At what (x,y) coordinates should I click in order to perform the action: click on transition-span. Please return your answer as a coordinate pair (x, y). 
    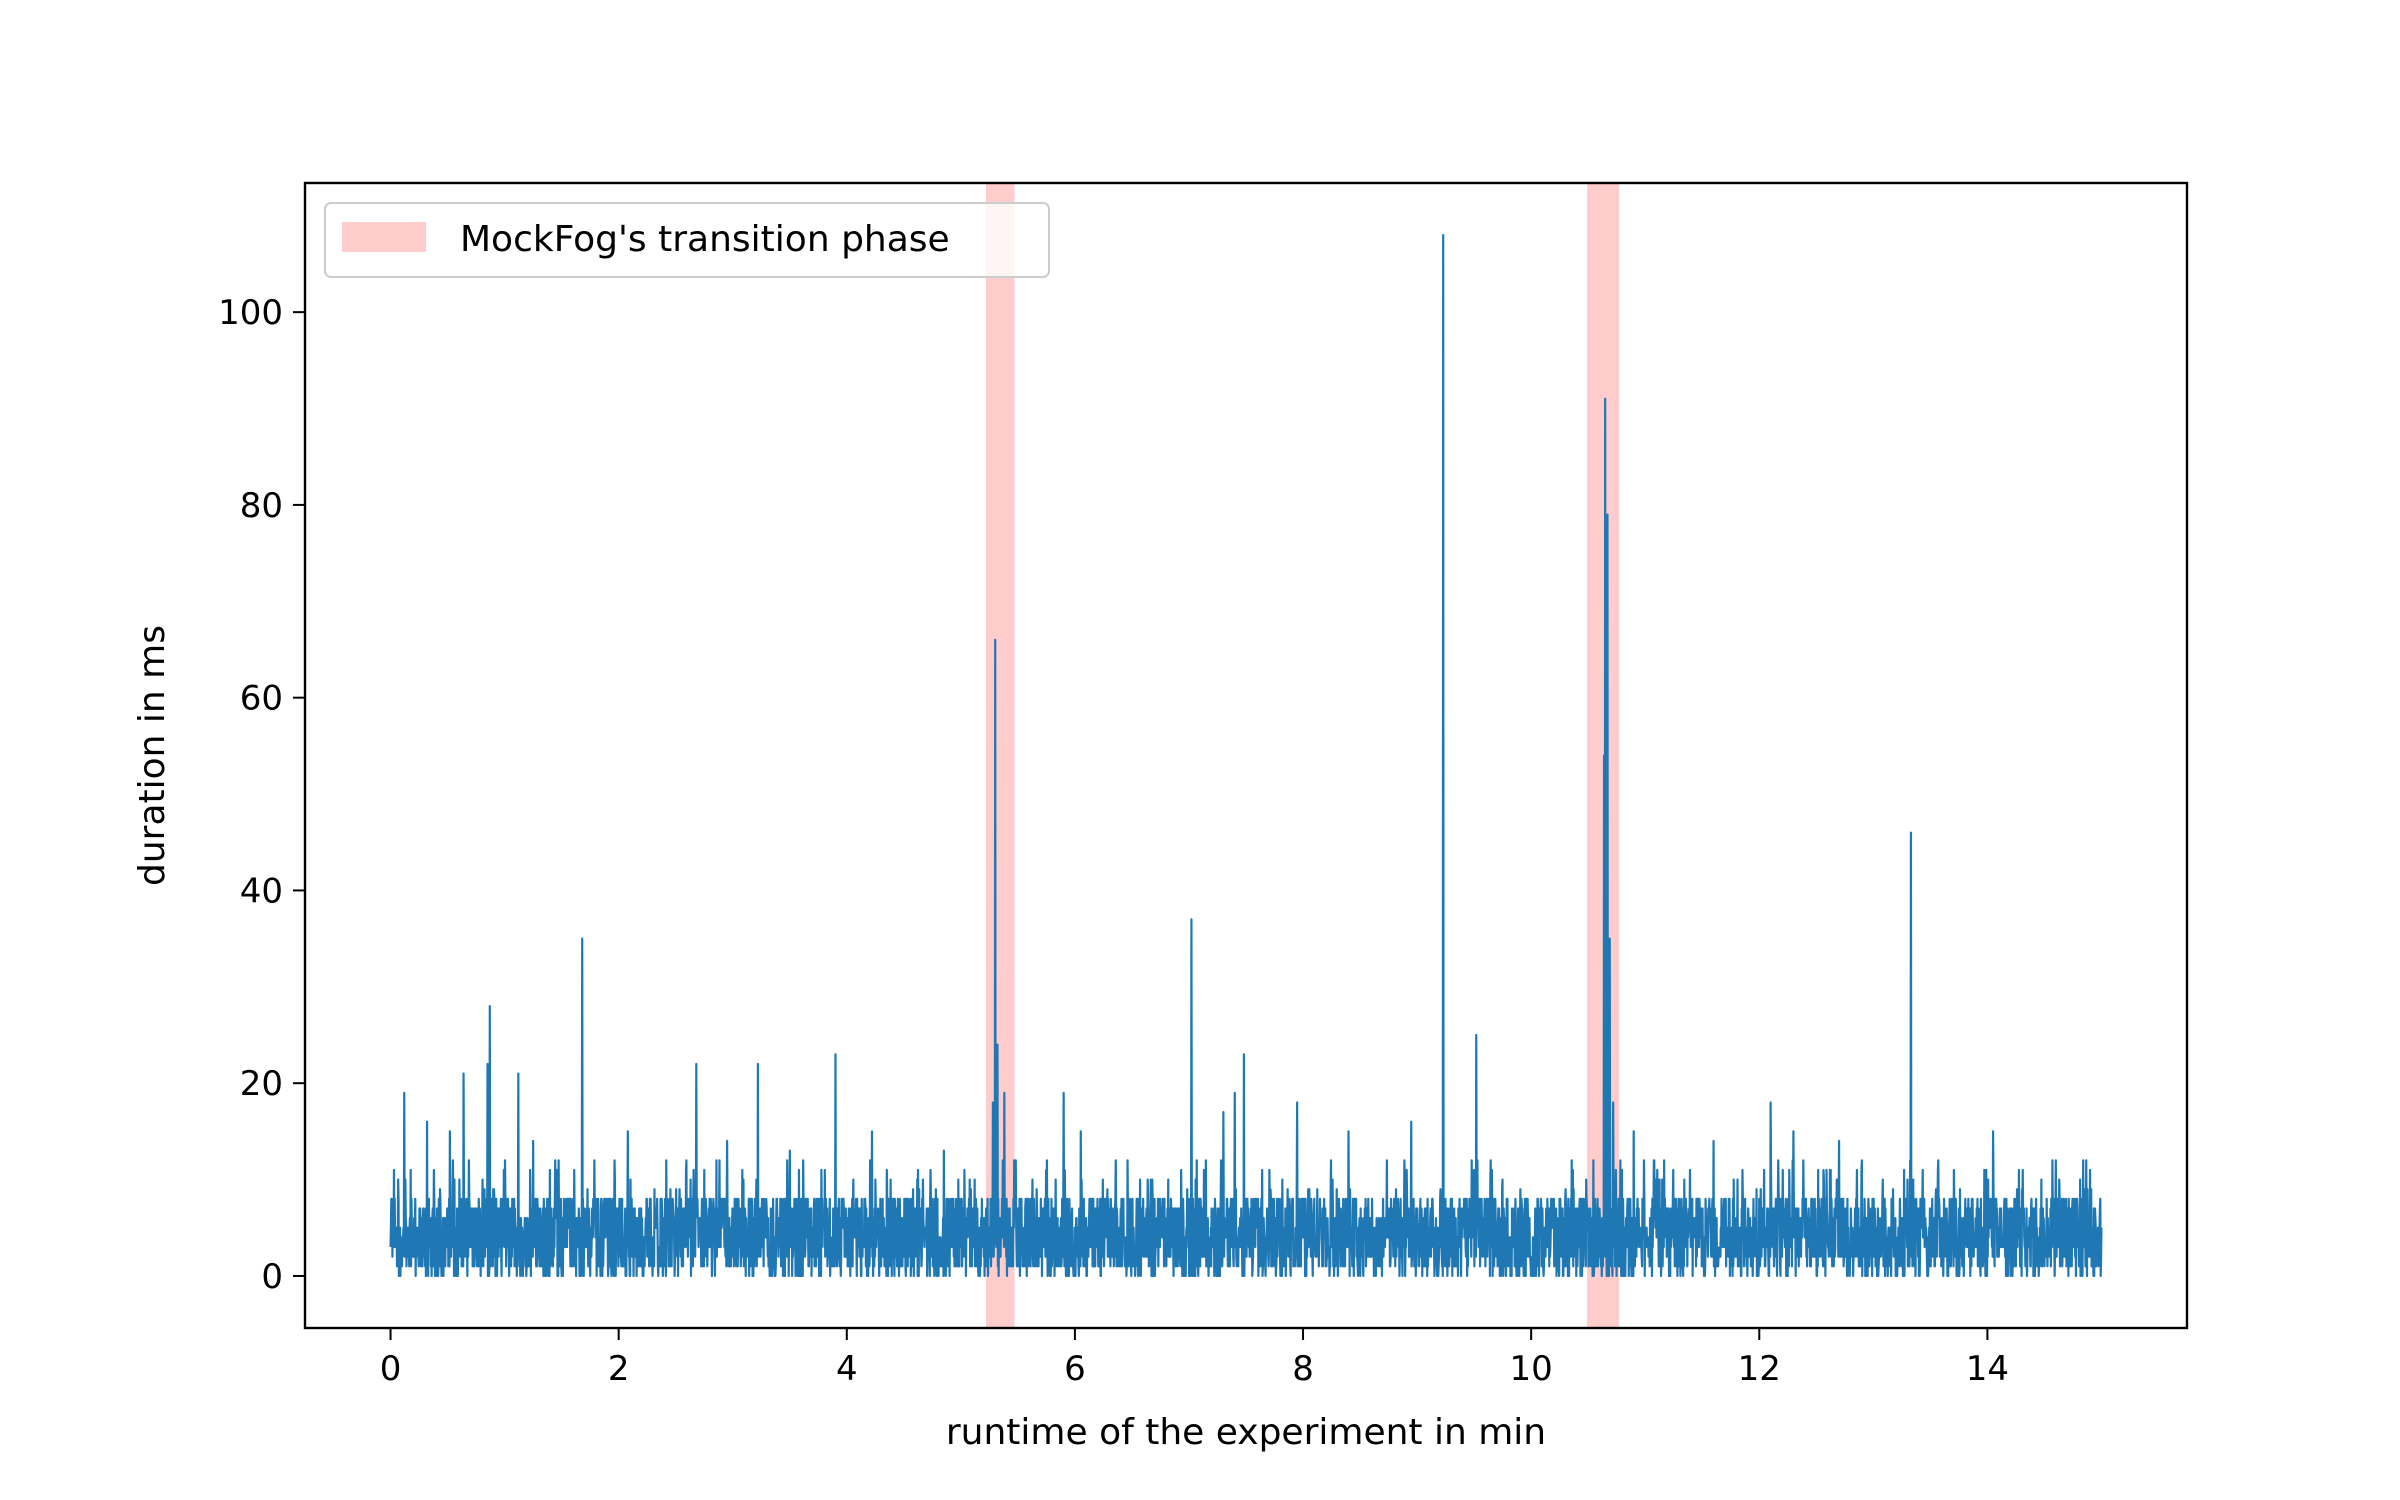
    Looking at the image, I should click on (1000, 755).